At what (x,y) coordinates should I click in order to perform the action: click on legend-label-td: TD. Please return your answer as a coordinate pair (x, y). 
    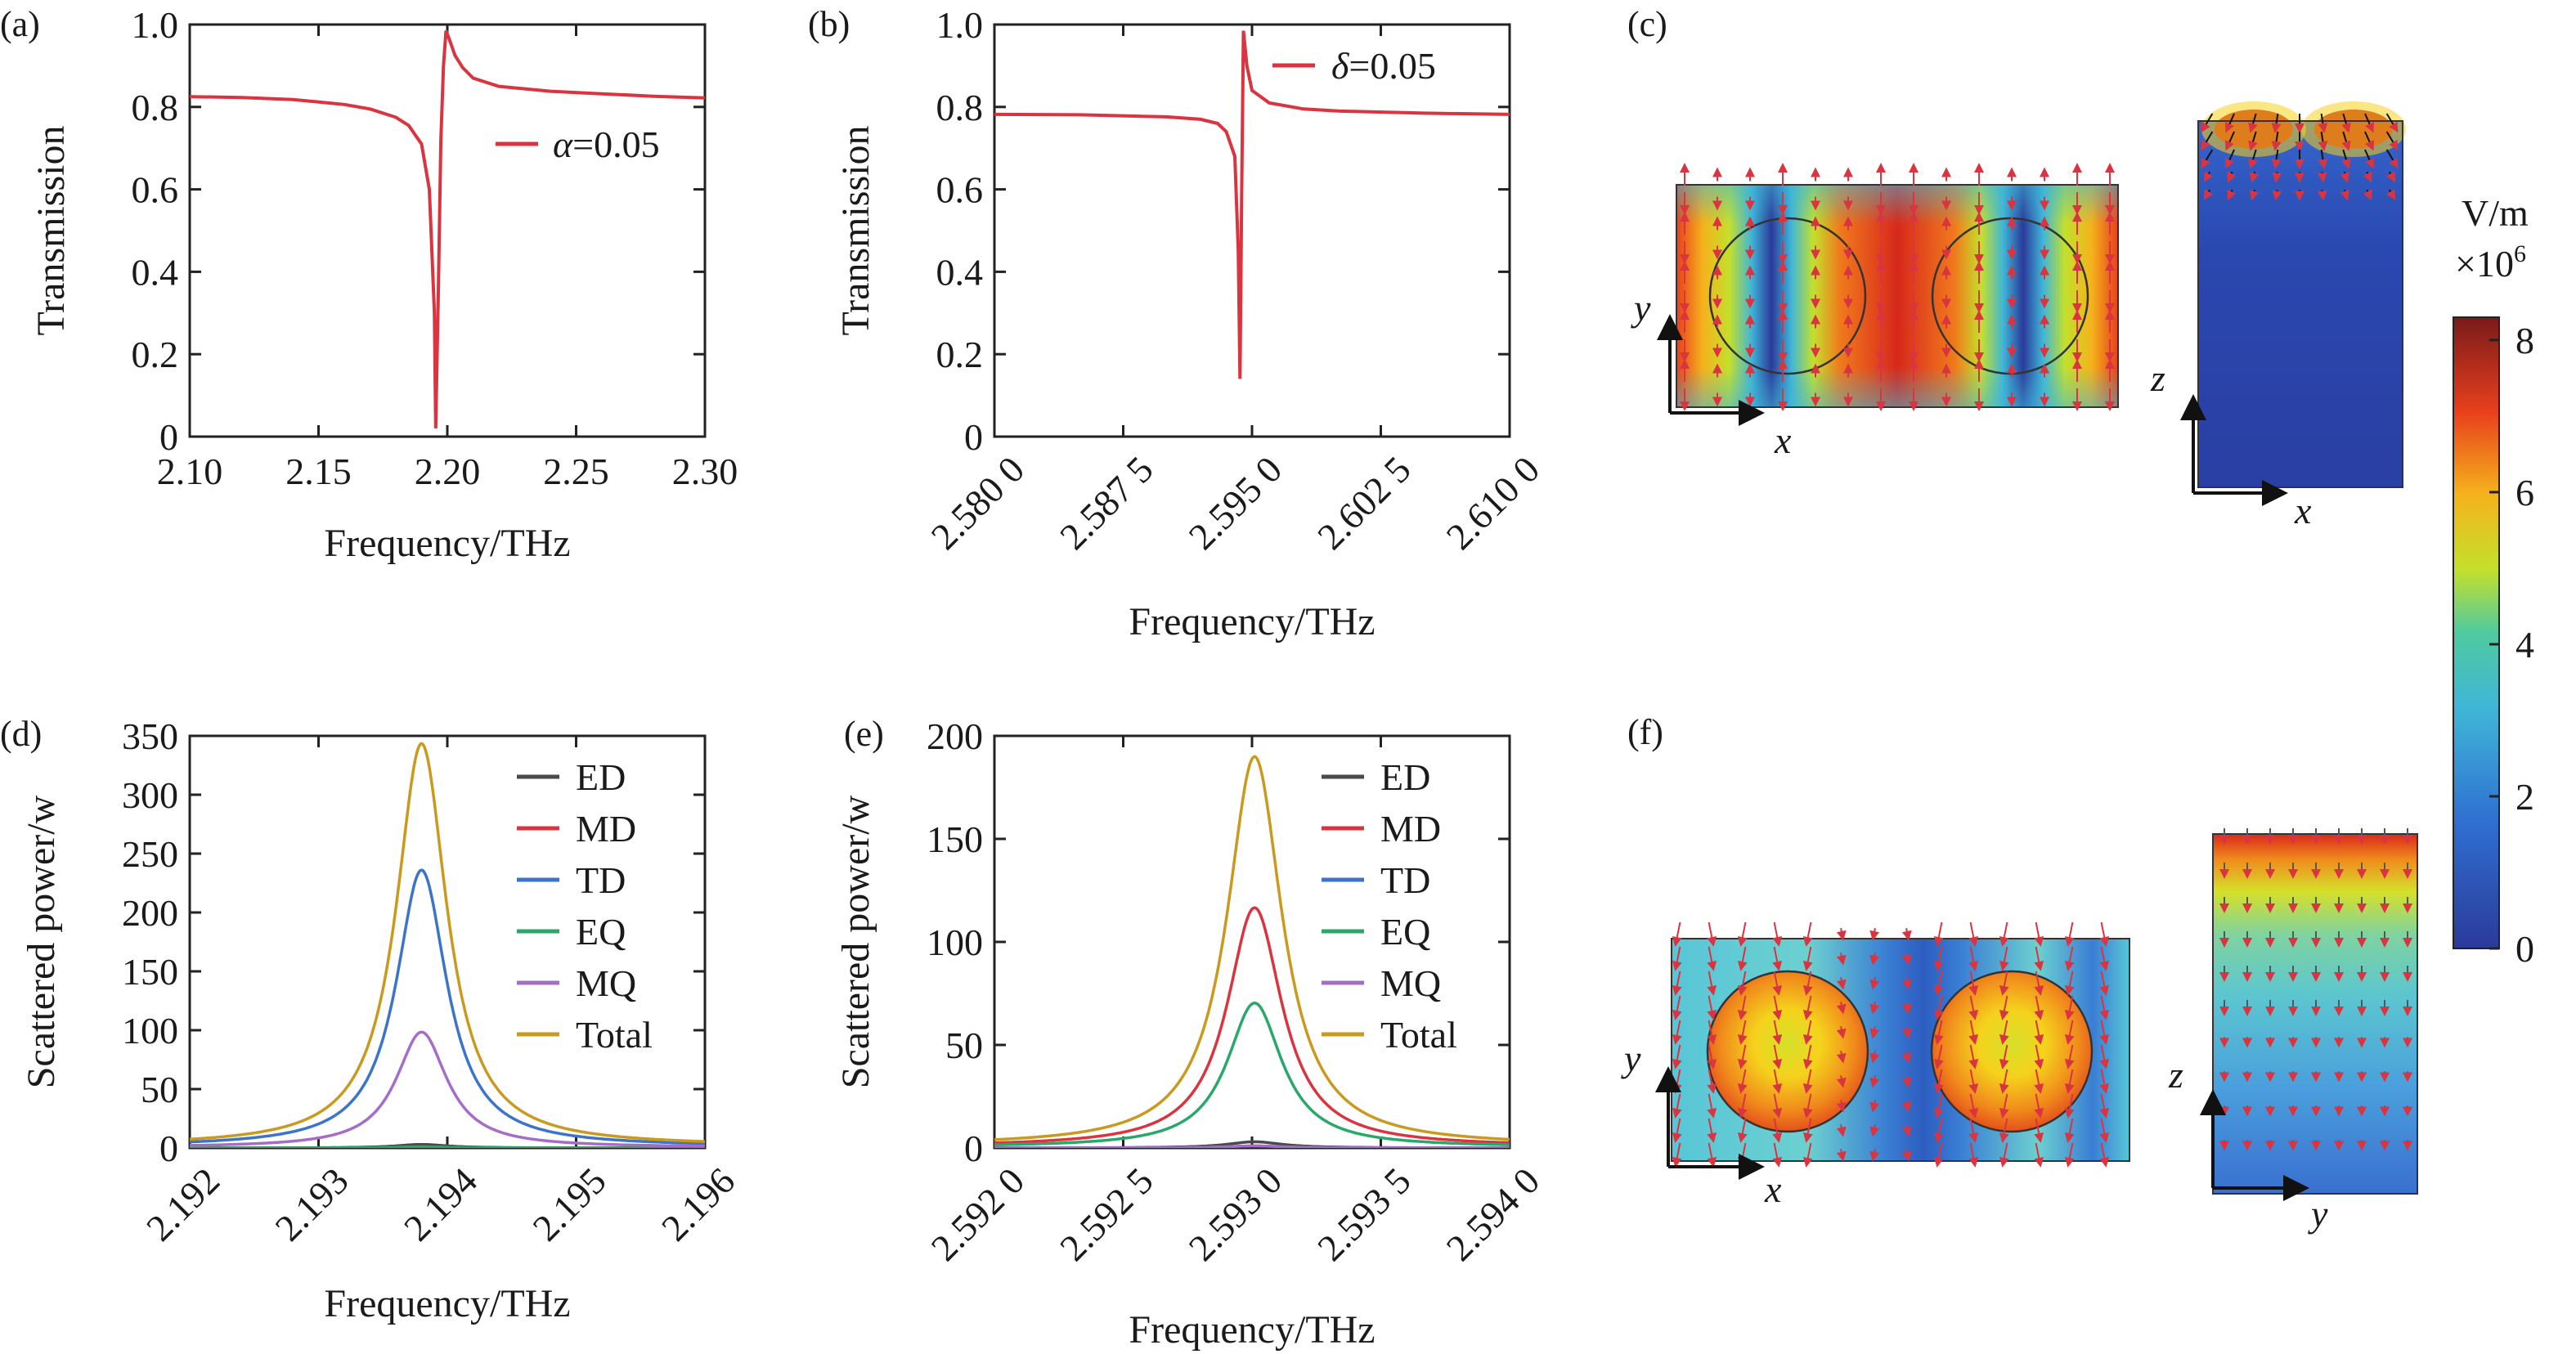
    Looking at the image, I should click on (601, 880).